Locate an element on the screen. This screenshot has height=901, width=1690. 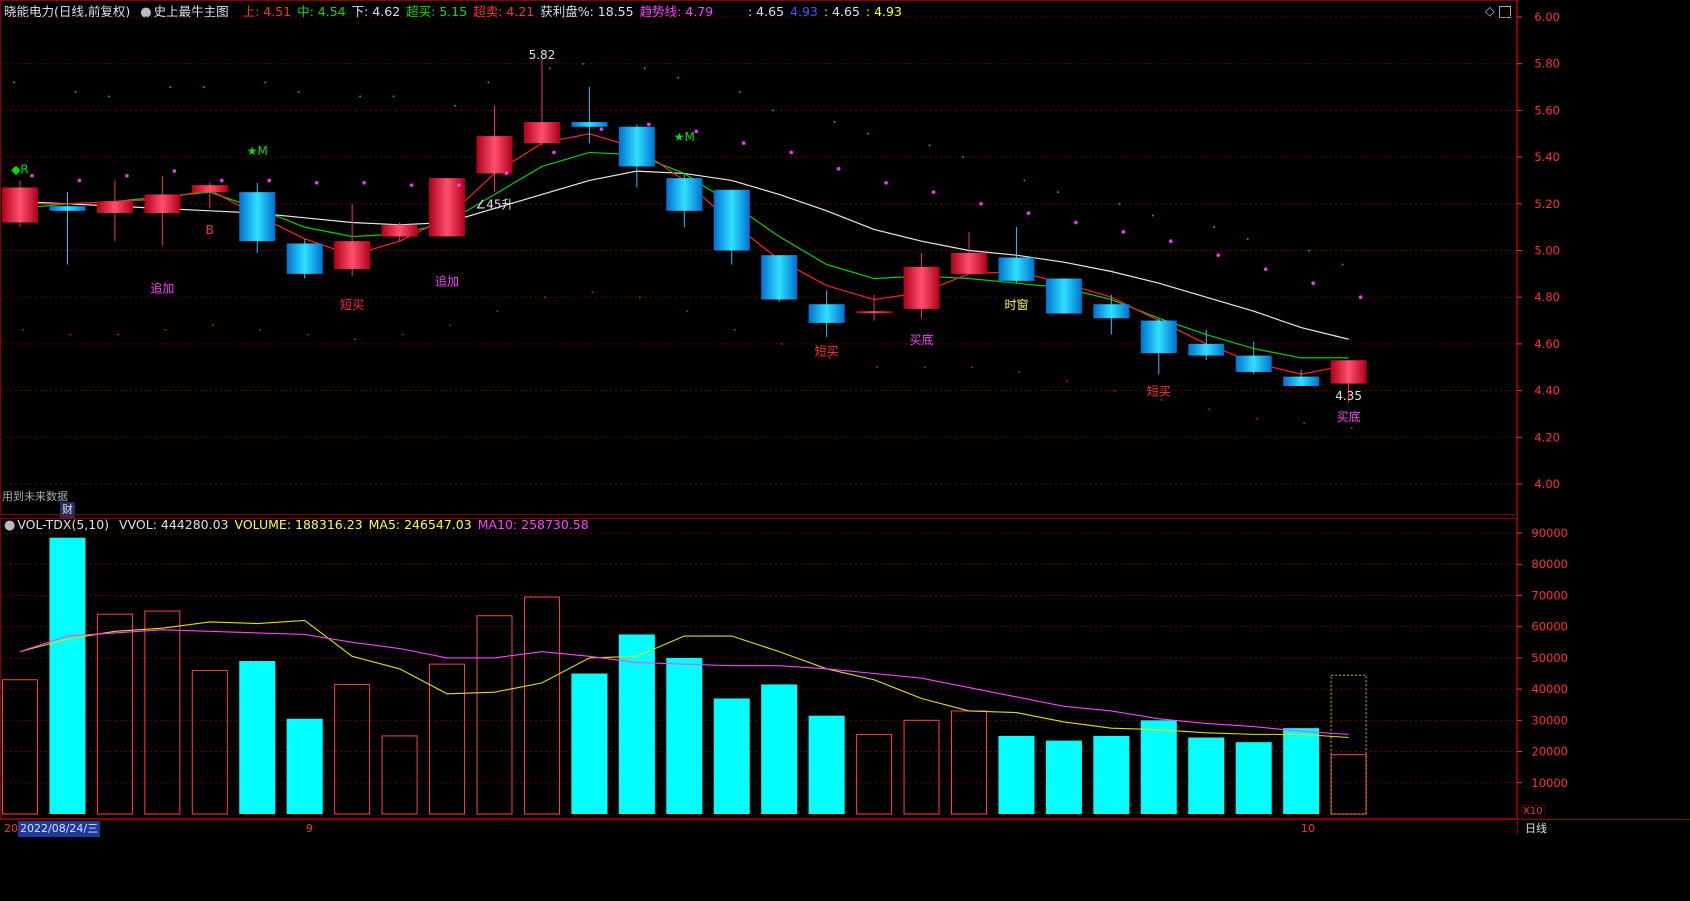
close-icon is located at coordinates (1504, 11).